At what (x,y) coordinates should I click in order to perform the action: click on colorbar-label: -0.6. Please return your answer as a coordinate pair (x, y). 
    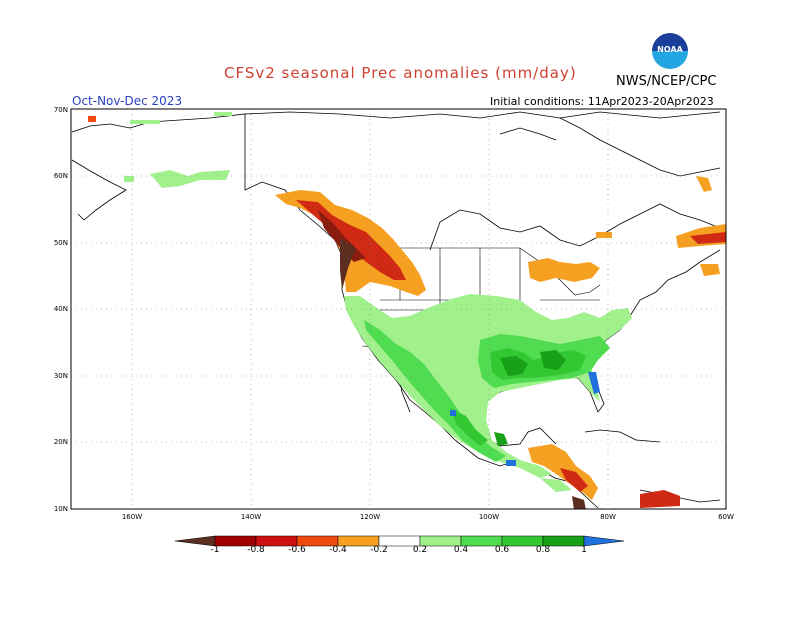
    Looking at the image, I should click on (297, 550).